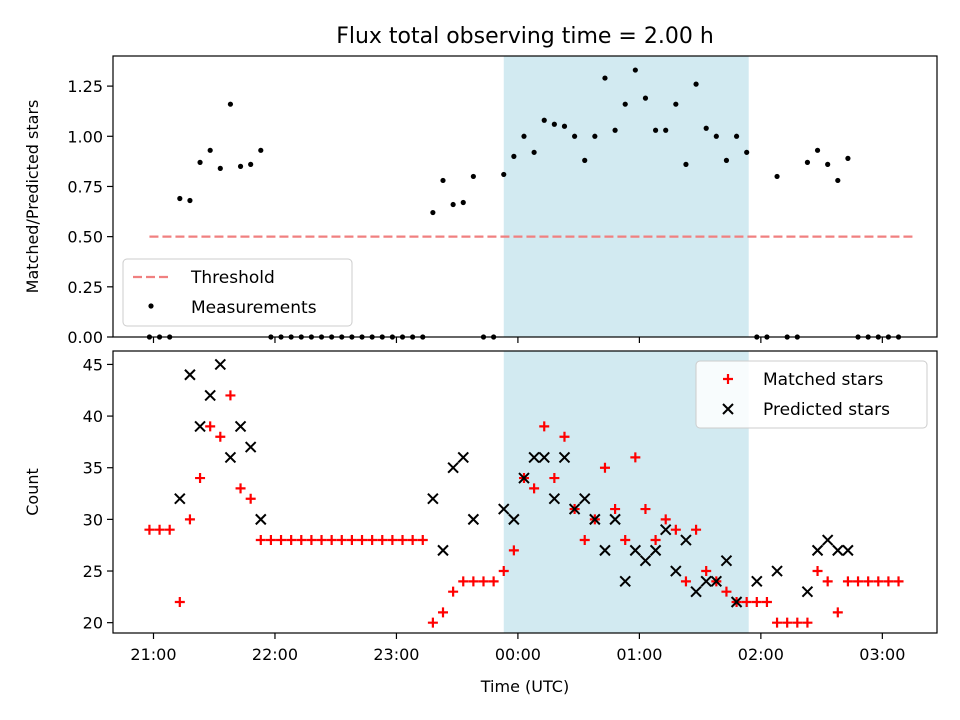  Describe the element at coordinates (626, 196) in the screenshot. I see `observing-window` at that location.